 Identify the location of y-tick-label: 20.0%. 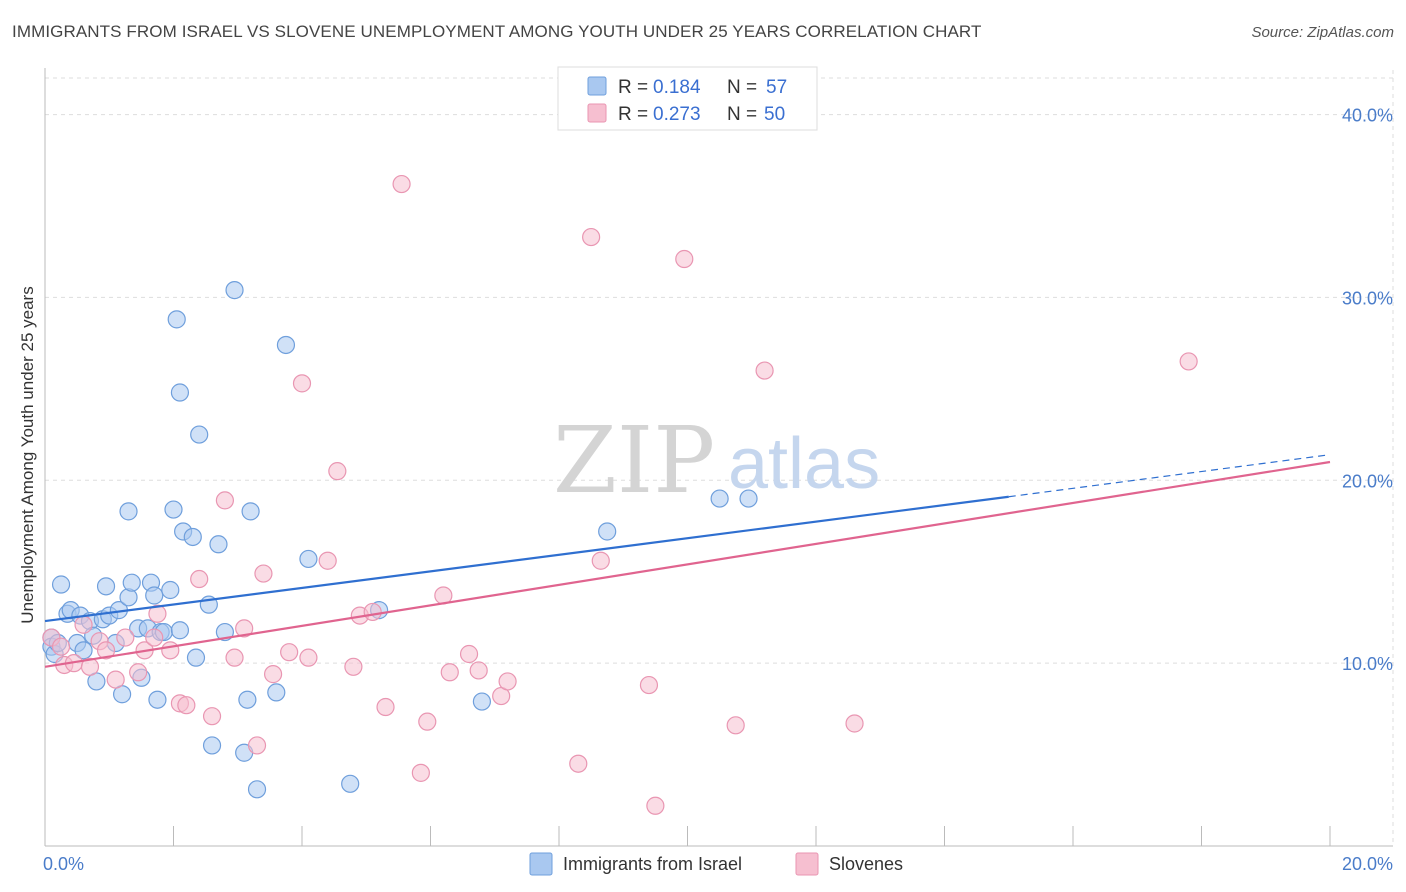
(1367, 481).